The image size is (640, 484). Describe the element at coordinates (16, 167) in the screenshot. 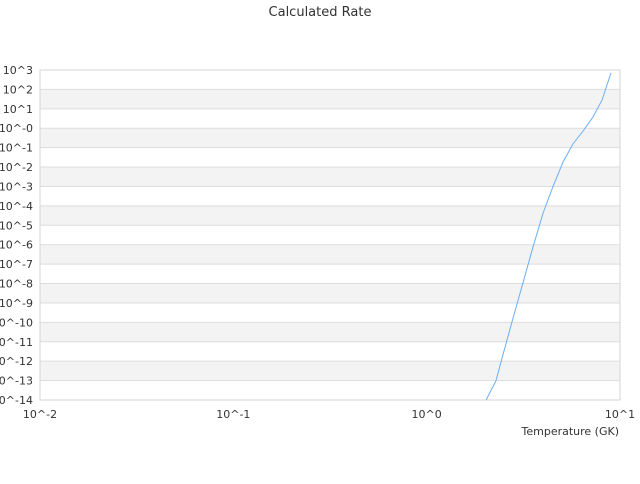

I see `y-tick-label: 10^-2` at that location.